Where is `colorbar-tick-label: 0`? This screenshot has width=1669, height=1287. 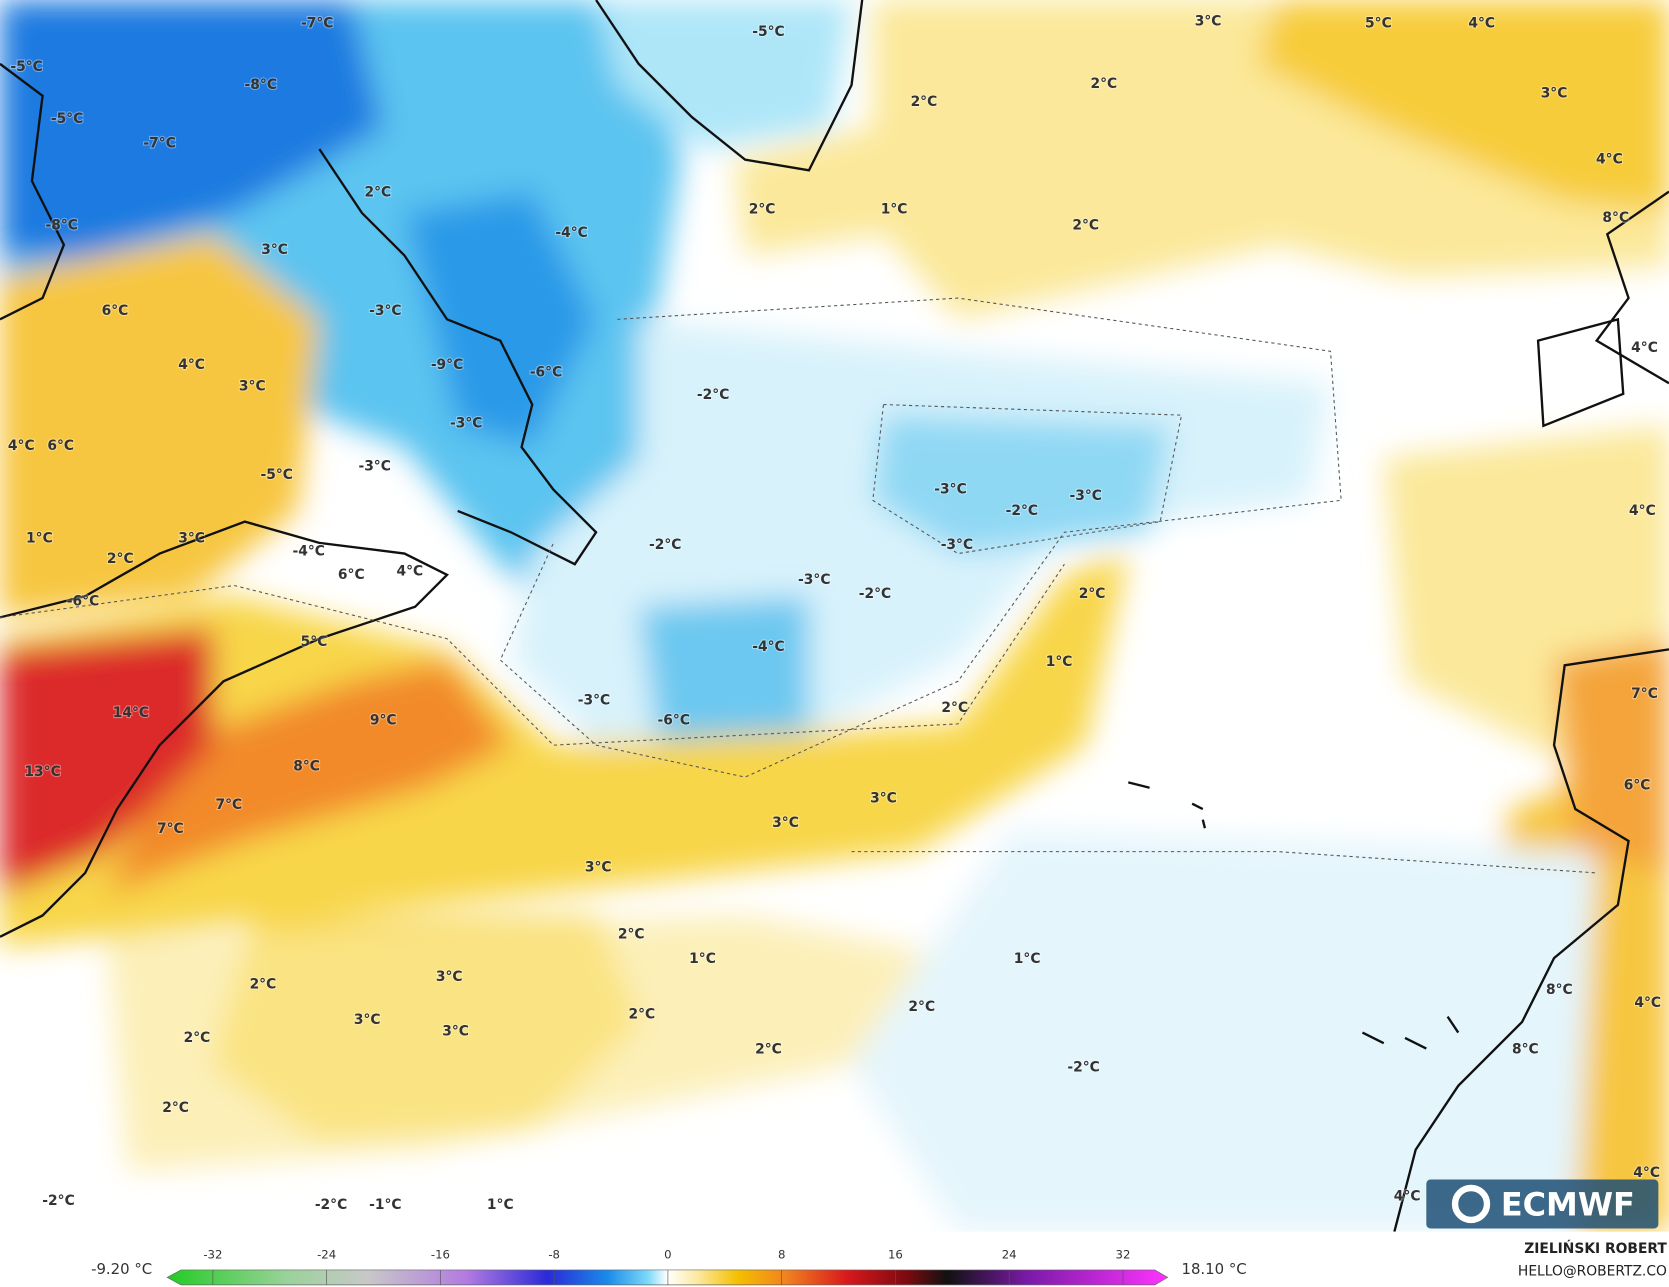
colorbar-tick-label: 0 is located at coordinates (667, 1255).